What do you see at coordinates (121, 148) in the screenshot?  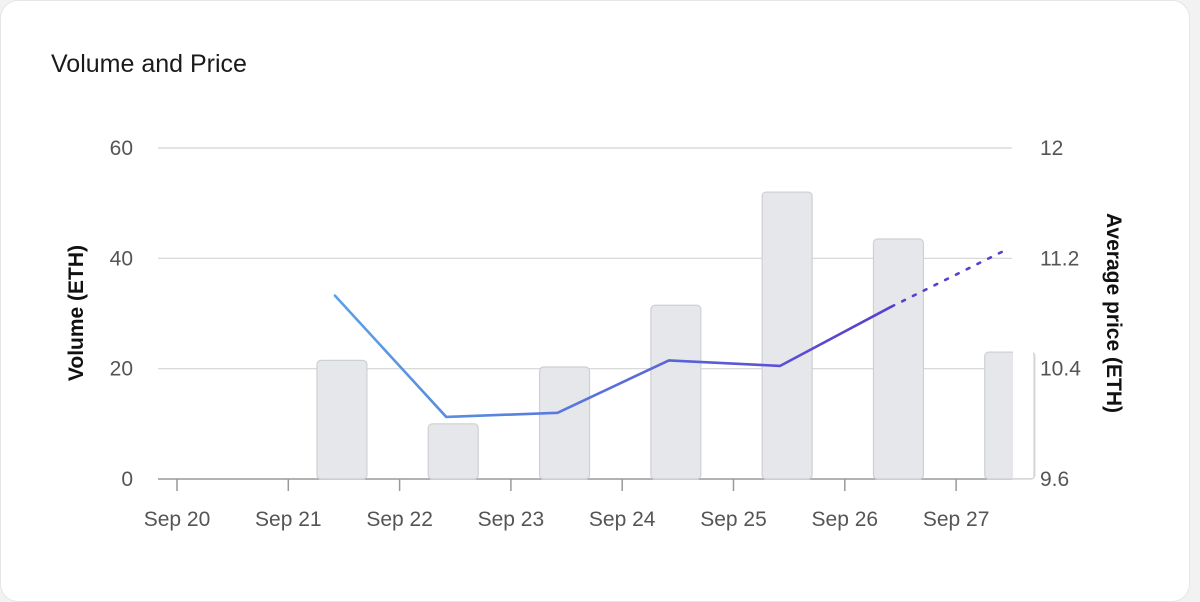 I see `y-left-tick-label: 60` at bounding box center [121, 148].